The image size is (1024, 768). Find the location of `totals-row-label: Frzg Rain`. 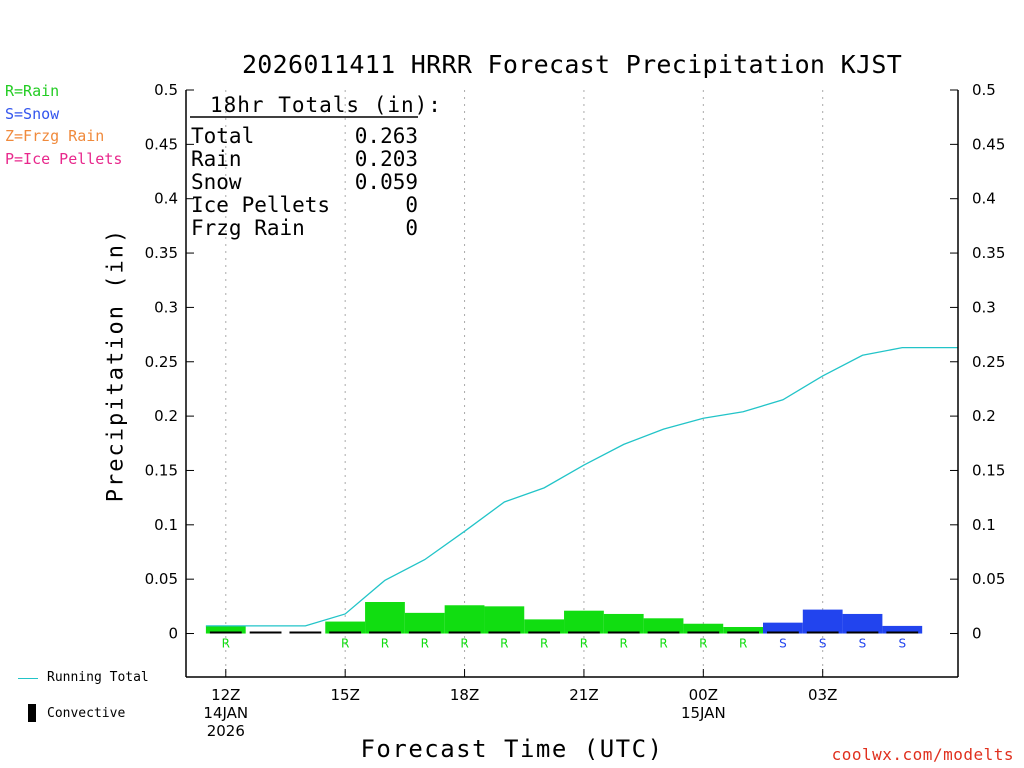

totals-row-label: Frzg Rain is located at coordinates (248, 228).